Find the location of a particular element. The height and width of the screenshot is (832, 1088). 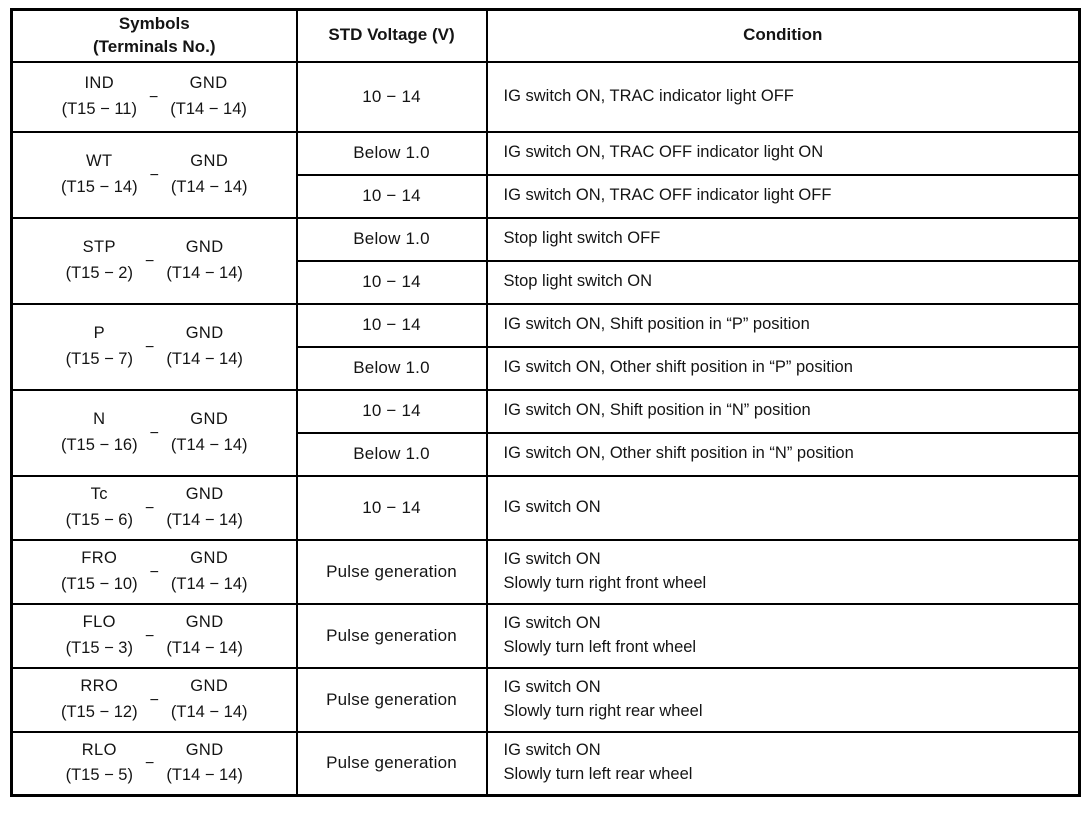

symbol-label: N is located at coordinates (99, 418).